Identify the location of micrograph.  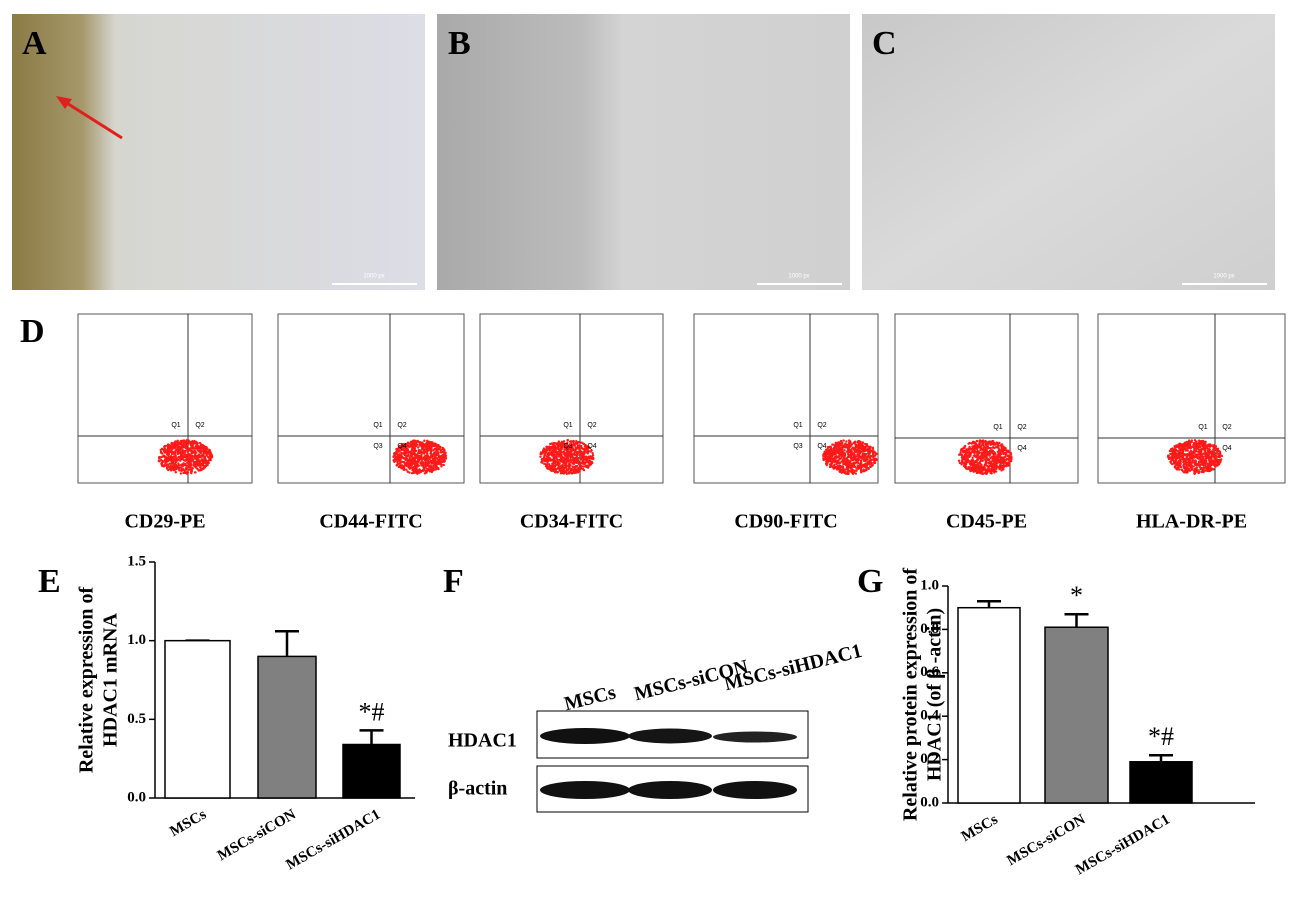
(643, 152).